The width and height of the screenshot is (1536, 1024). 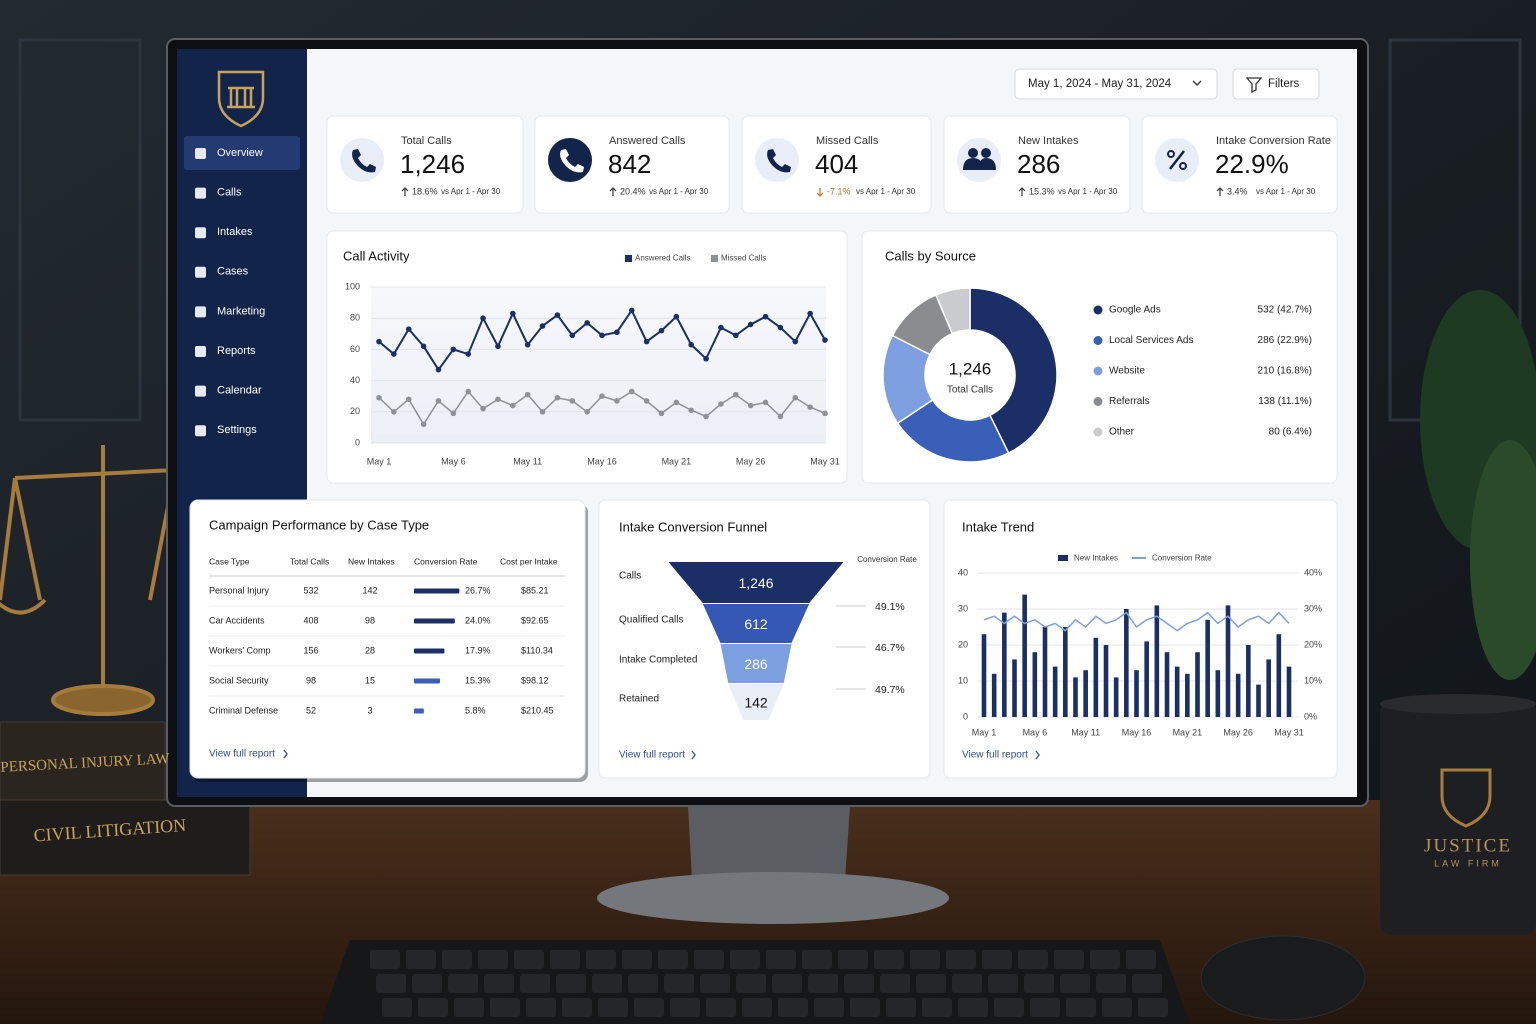 I want to click on kpi-label: Total Calls, so click(x=426, y=141).